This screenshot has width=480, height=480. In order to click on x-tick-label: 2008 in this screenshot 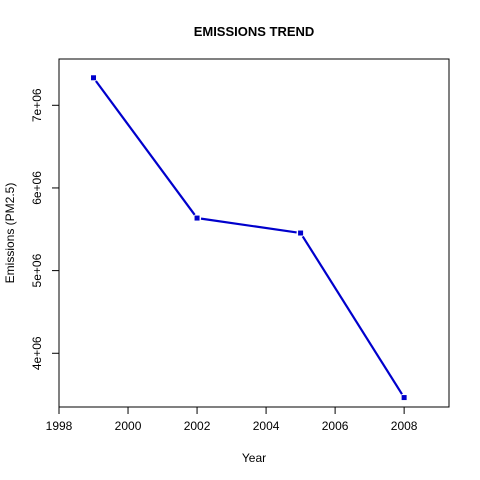, I will do `click(404, 426)`.